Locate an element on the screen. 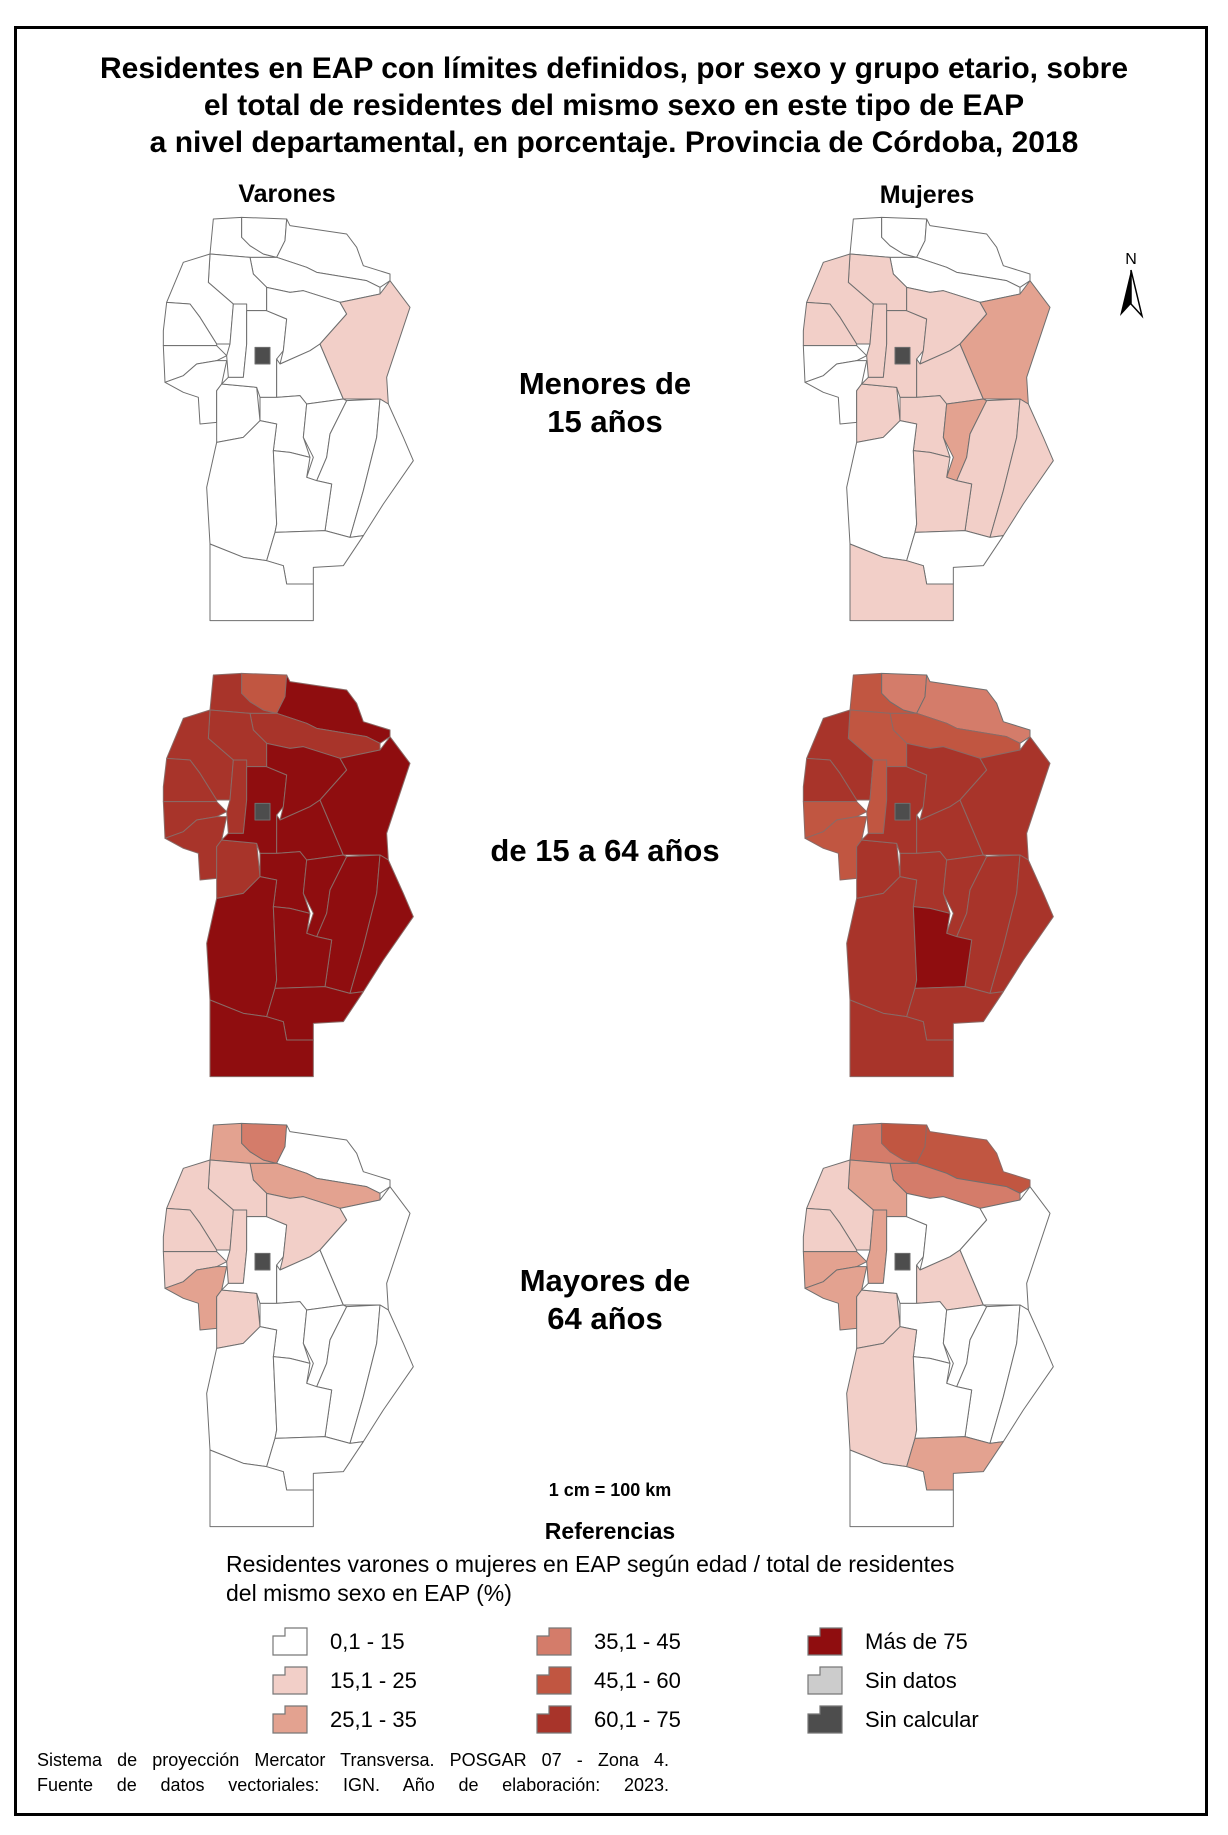  legend-item: Sin calcular is located at coordinates (893, 1719).